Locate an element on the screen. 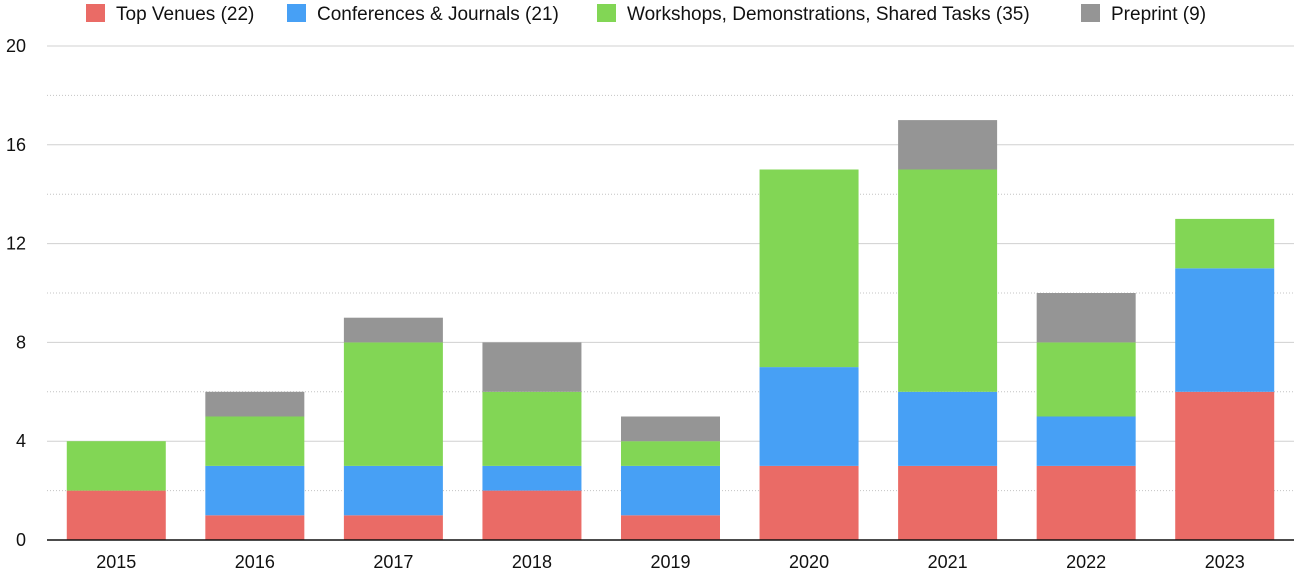  x-tick-label: 2021 is located at coordinates (948, 562).